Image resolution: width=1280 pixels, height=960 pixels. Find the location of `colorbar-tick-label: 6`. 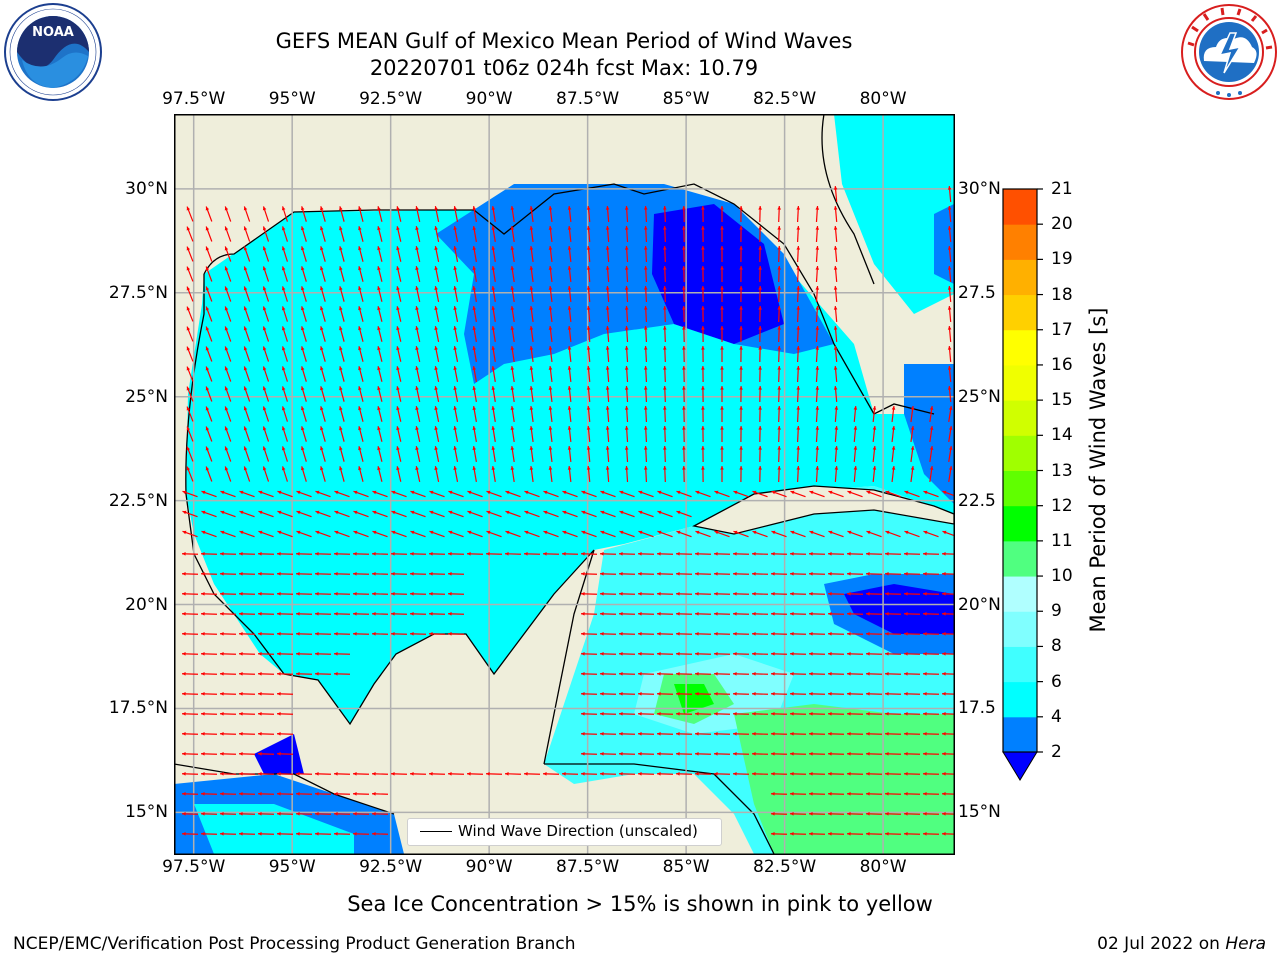

colorbar-tick-label: 6 is located at coordinates (1056, 681).